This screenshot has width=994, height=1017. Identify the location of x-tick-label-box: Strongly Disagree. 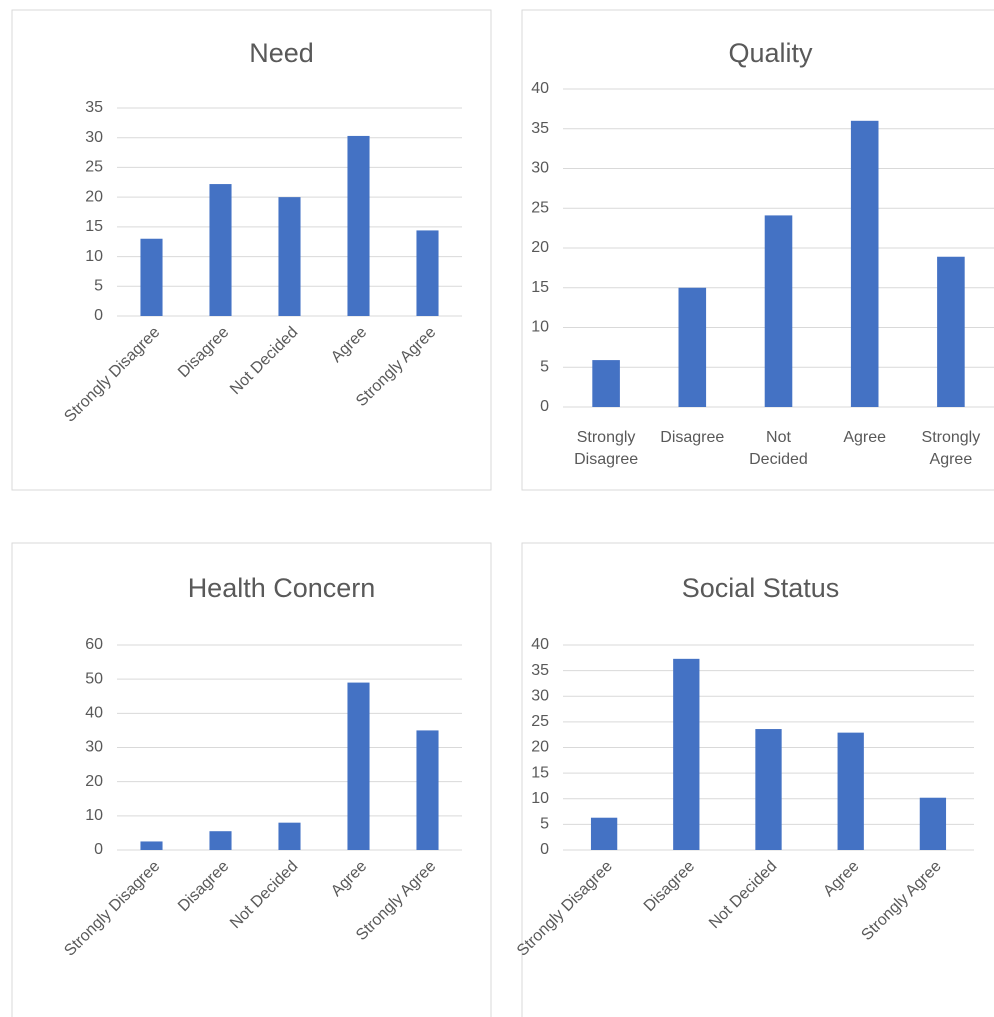
(606, 448).